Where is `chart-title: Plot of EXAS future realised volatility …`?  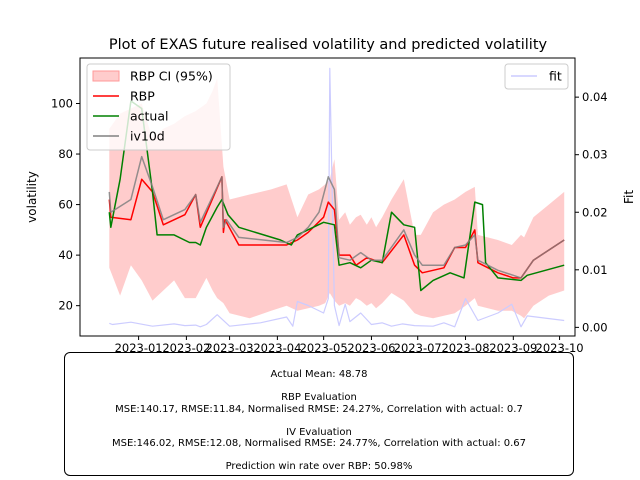 chart-title: Plot of EXAS future realised volatility … is located at coordinates (328, 45).